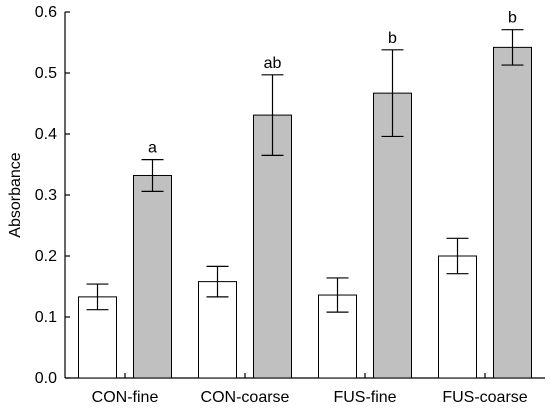 The width and height of the screenshot is (550, 410). Describe the element at coordinates (484, 397) in the screenshot. I see `x-tick-label: FUS-coarse` at that location.